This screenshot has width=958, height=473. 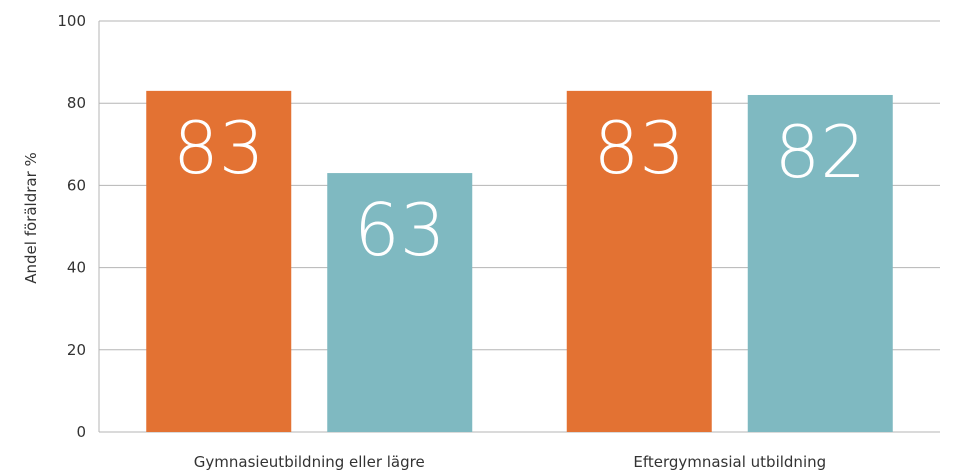 I want to click on y-axis-title: Andel föräldrar %, so click(x=31, y=218).